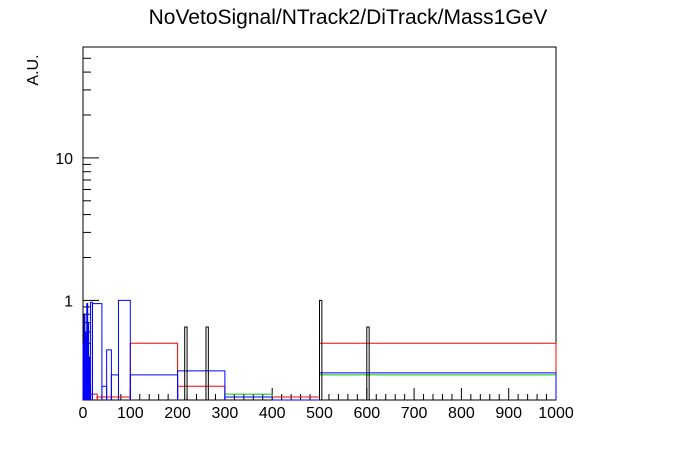 The width and height of the screenshot is (696, 472). I want to click on x-tick-label: 1000, so click(556, 413).